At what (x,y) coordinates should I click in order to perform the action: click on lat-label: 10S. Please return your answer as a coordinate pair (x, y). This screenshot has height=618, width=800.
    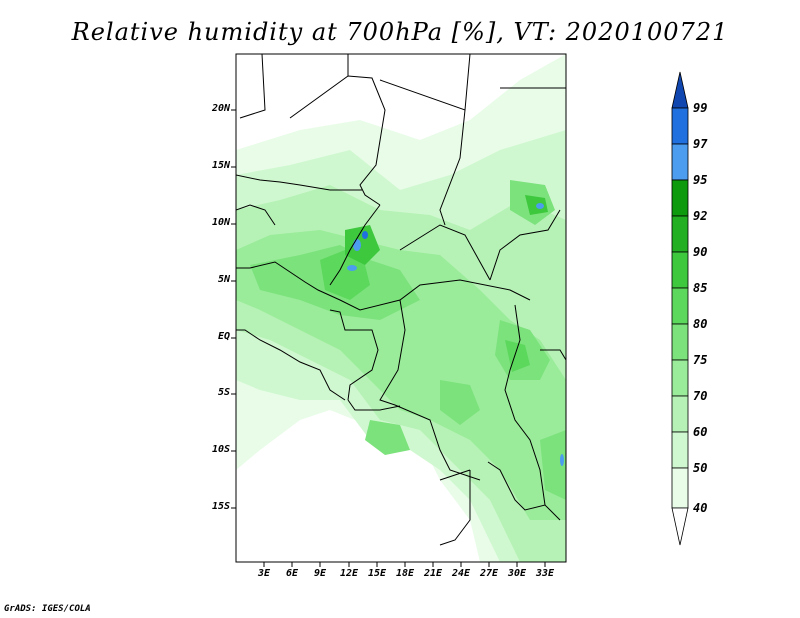
    Looking at the image, I should click on (220, 449).